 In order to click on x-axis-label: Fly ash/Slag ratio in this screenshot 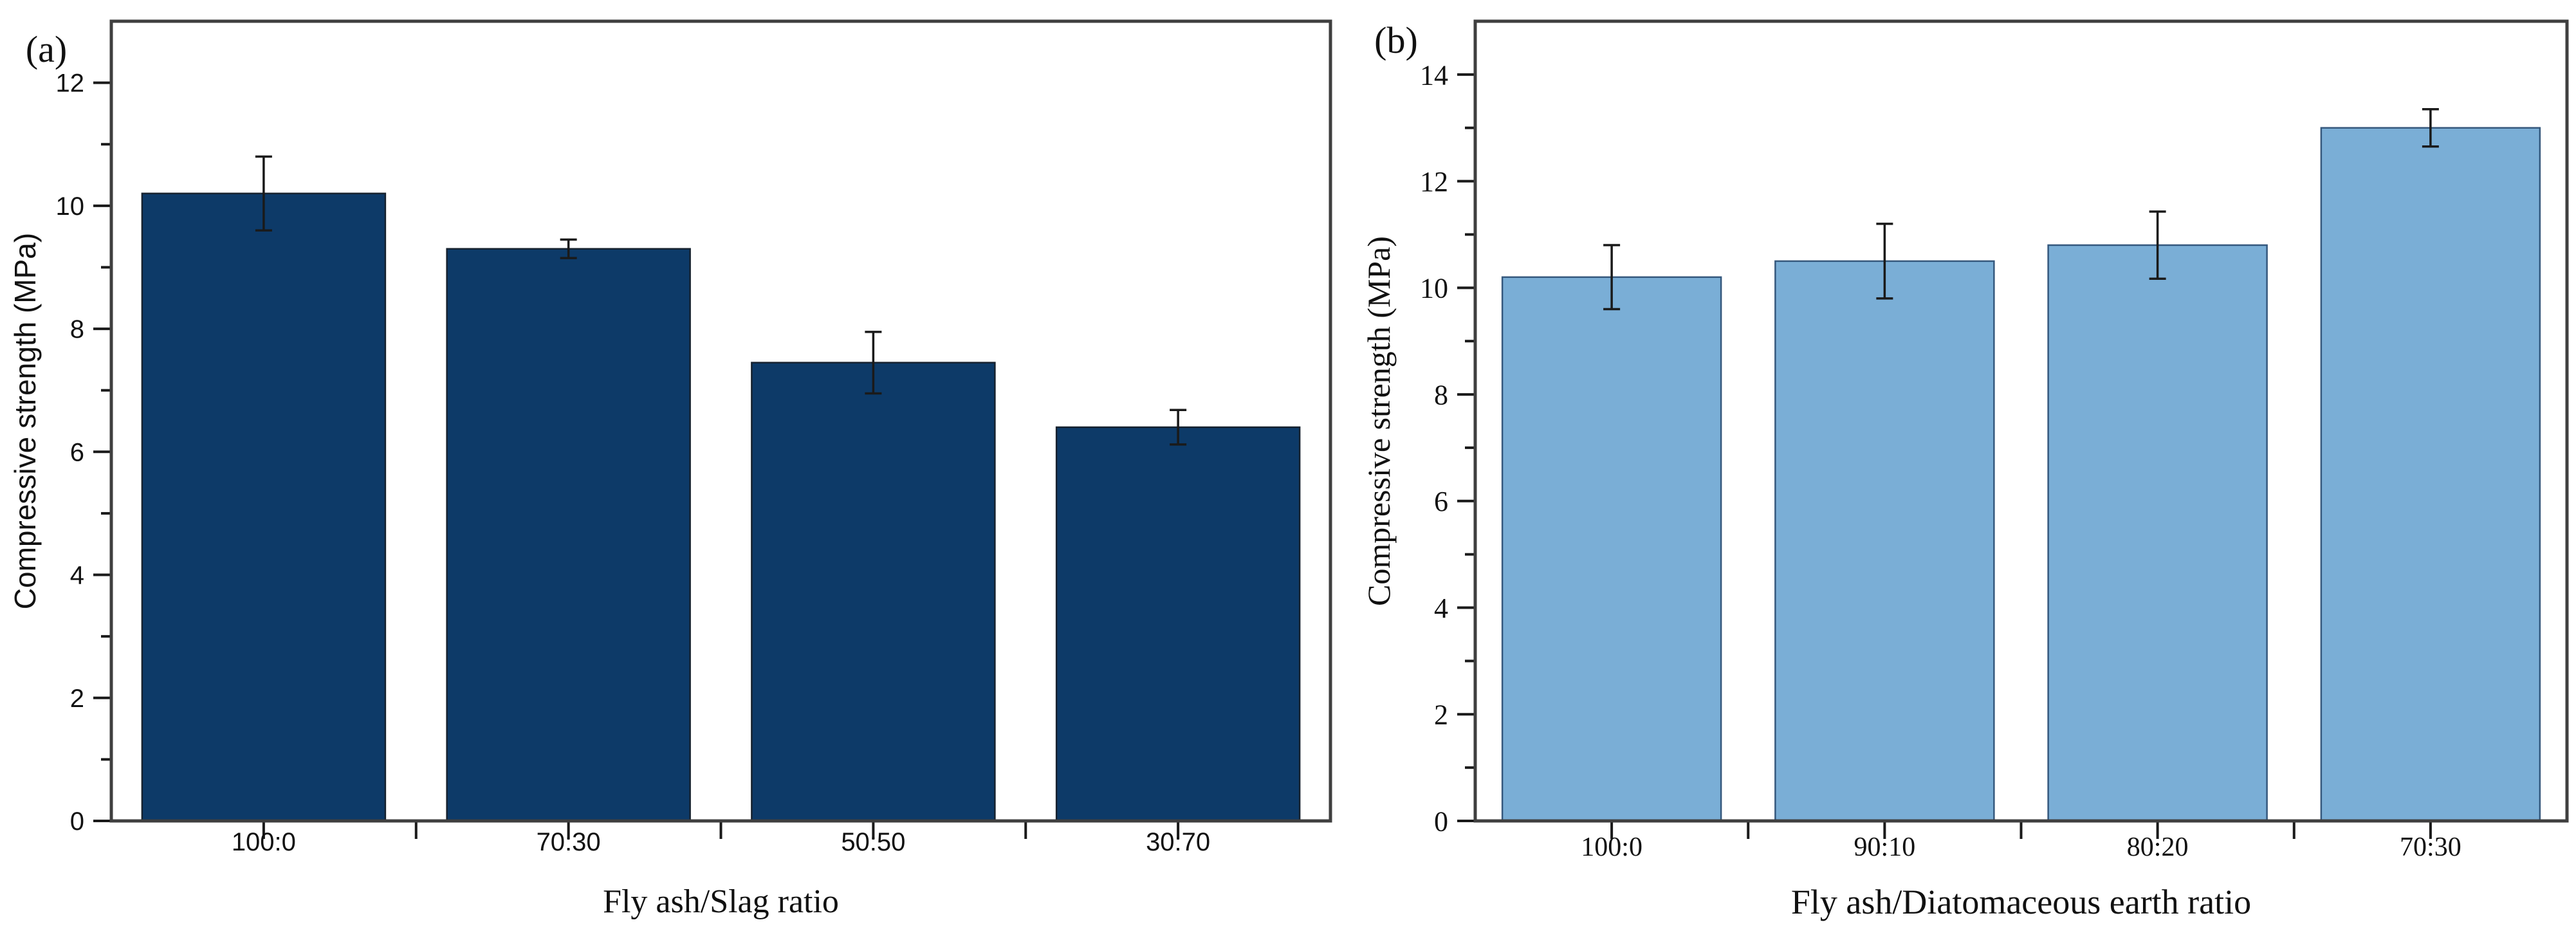, I will do `click(721, 901)`.